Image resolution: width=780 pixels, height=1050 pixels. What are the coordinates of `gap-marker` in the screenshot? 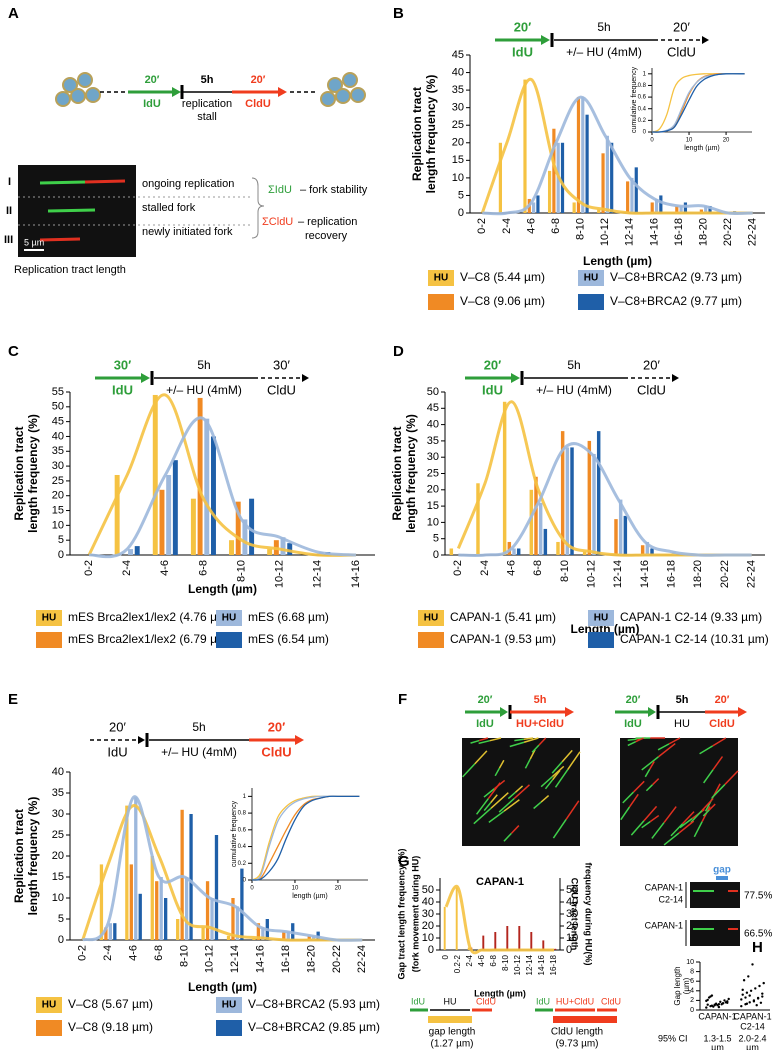 It's located at (722, 878).